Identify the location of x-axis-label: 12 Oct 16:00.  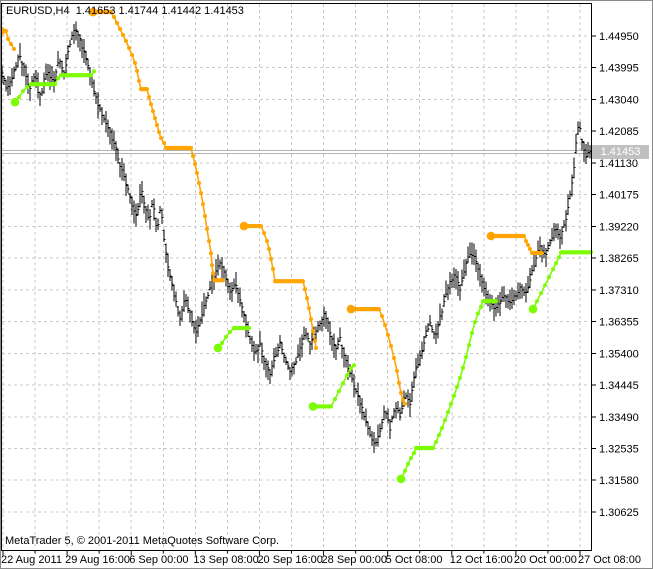
(481, 560).